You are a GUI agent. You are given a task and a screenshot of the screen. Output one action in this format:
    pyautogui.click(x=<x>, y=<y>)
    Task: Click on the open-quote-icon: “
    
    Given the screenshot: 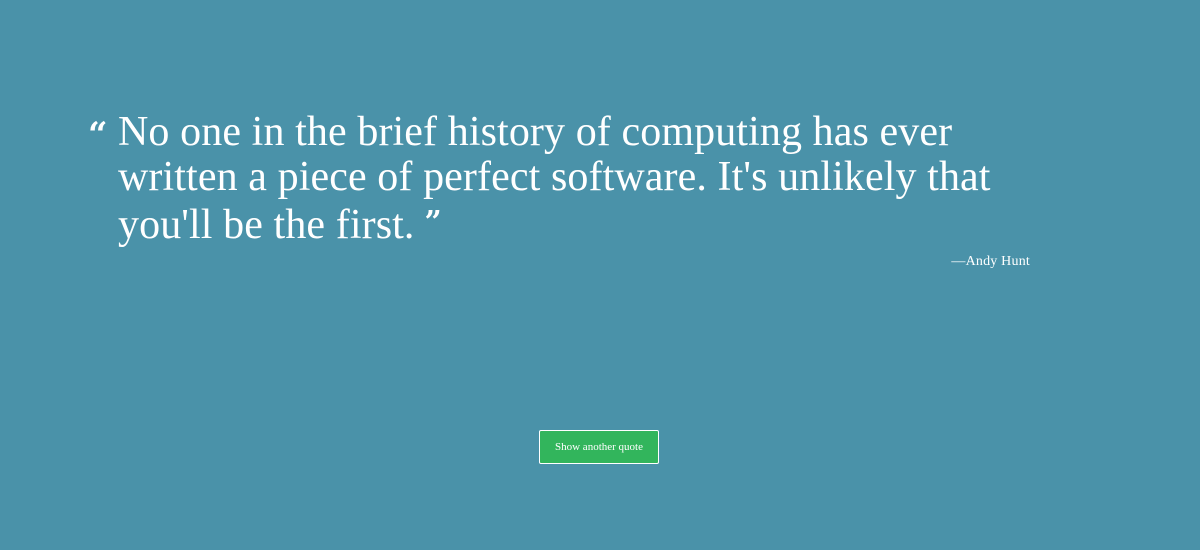 What is the action you would take?
    pyautogui.click(x=98, y=135)
    